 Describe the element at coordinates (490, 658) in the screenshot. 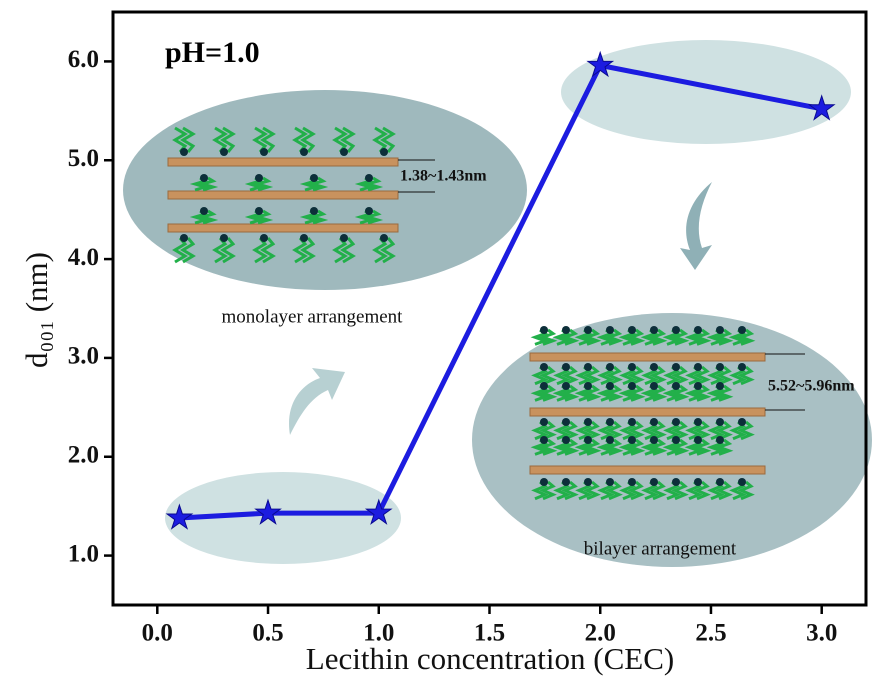

I see `x-axis-title: Lecithin concentration (CEC)` at that location.